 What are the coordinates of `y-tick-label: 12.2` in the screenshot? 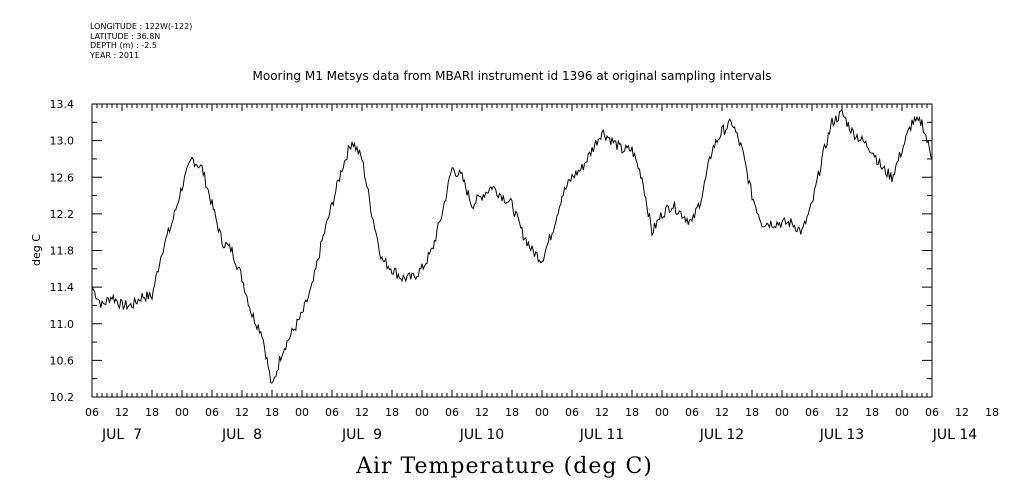 It's located at (62, 214).